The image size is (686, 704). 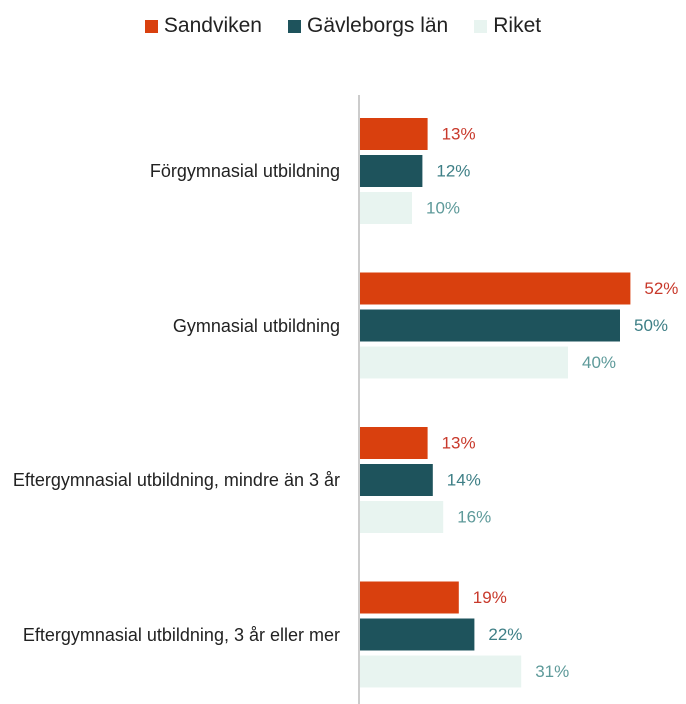 What do you see at coordinates (661, 288) in the screenshot?
I see `data-label: 52%` at bounding box center [661, 288].